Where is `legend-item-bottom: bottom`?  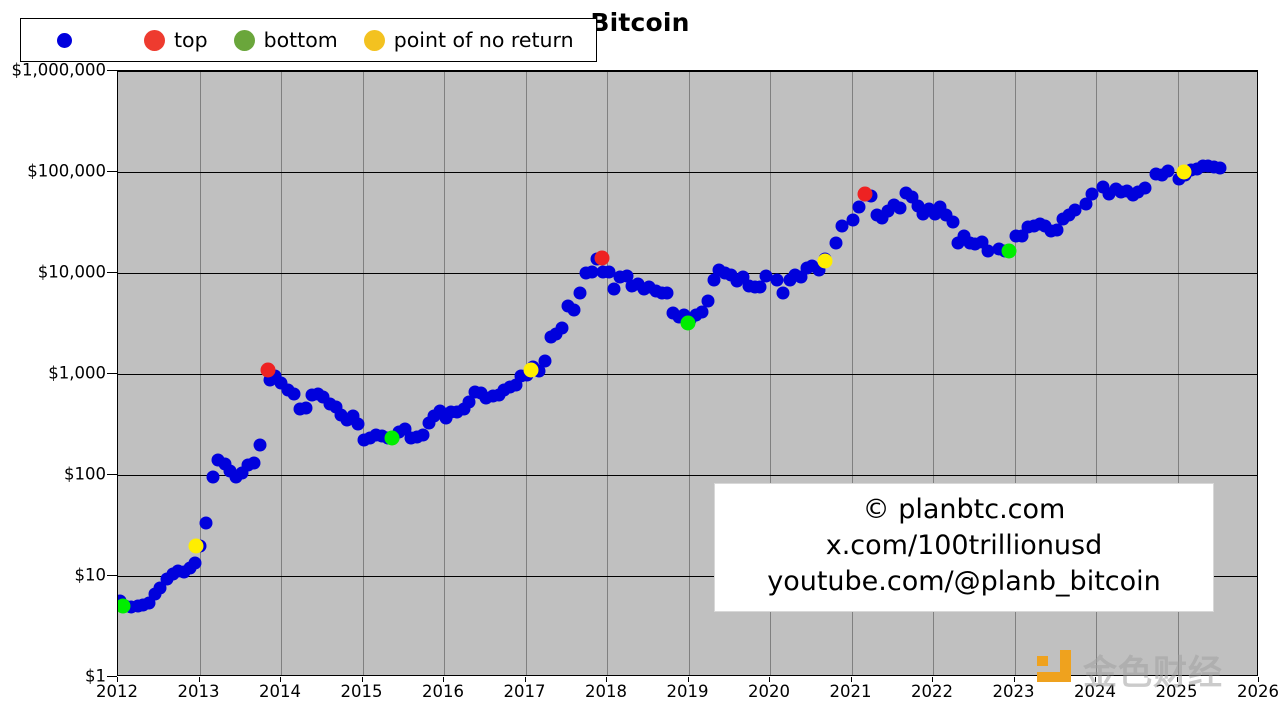
legend-item-bottom: bottom is located at coordinates (285, 40).